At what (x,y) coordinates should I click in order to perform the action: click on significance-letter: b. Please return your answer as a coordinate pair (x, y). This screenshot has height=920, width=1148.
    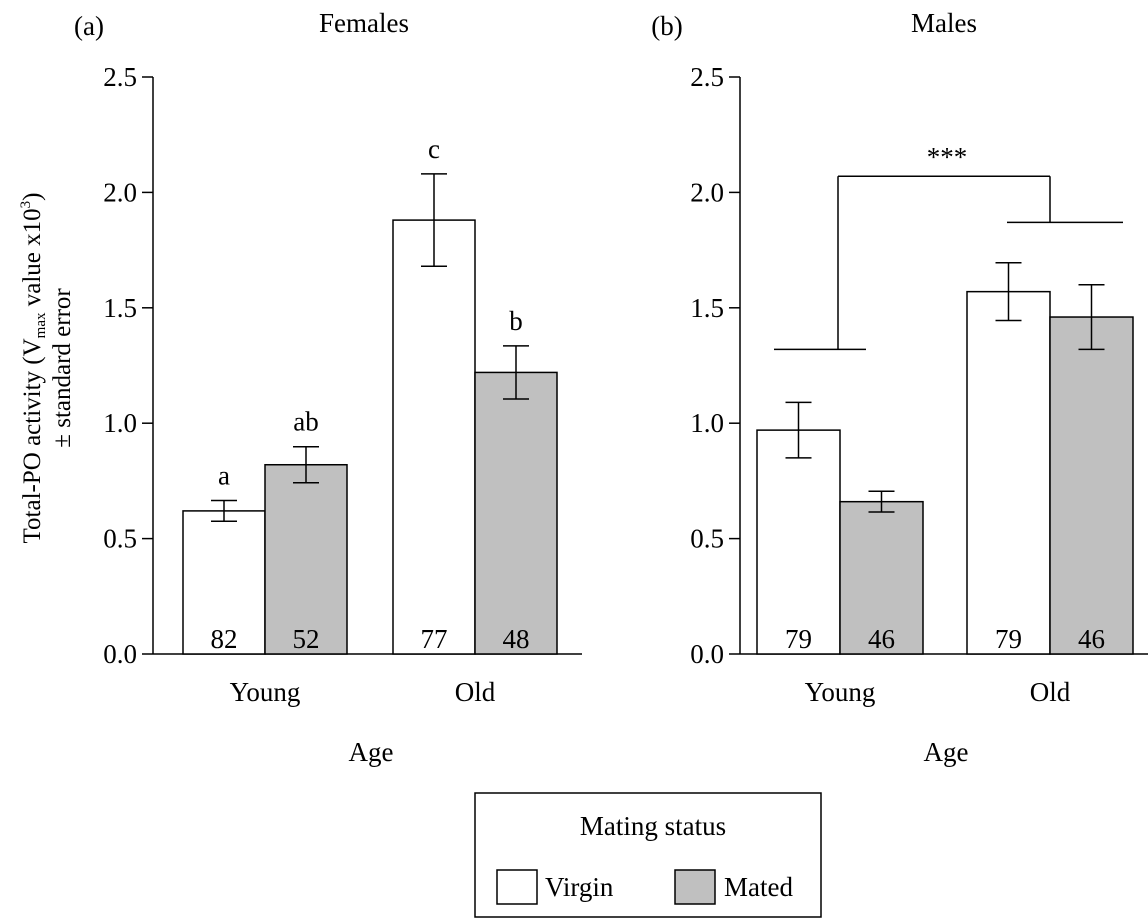
    Looking at the image, I should click on (516, 321).